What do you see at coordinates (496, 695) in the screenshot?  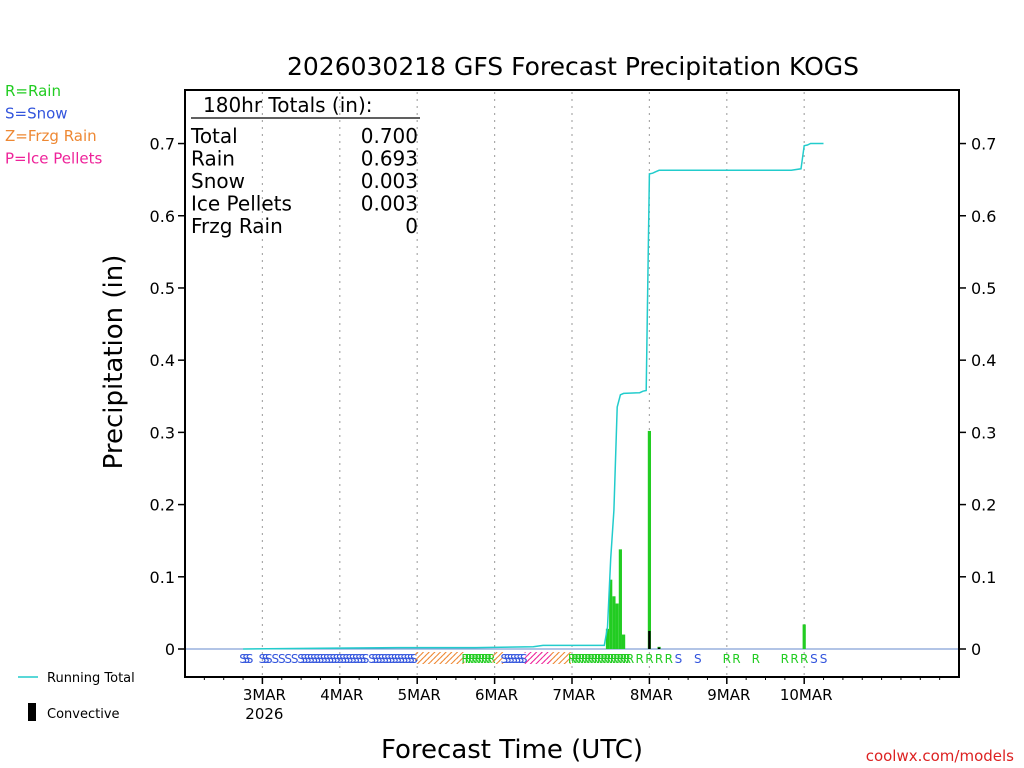 I see `x-tick-label: 6MAR` at bounding box center [496, 695].